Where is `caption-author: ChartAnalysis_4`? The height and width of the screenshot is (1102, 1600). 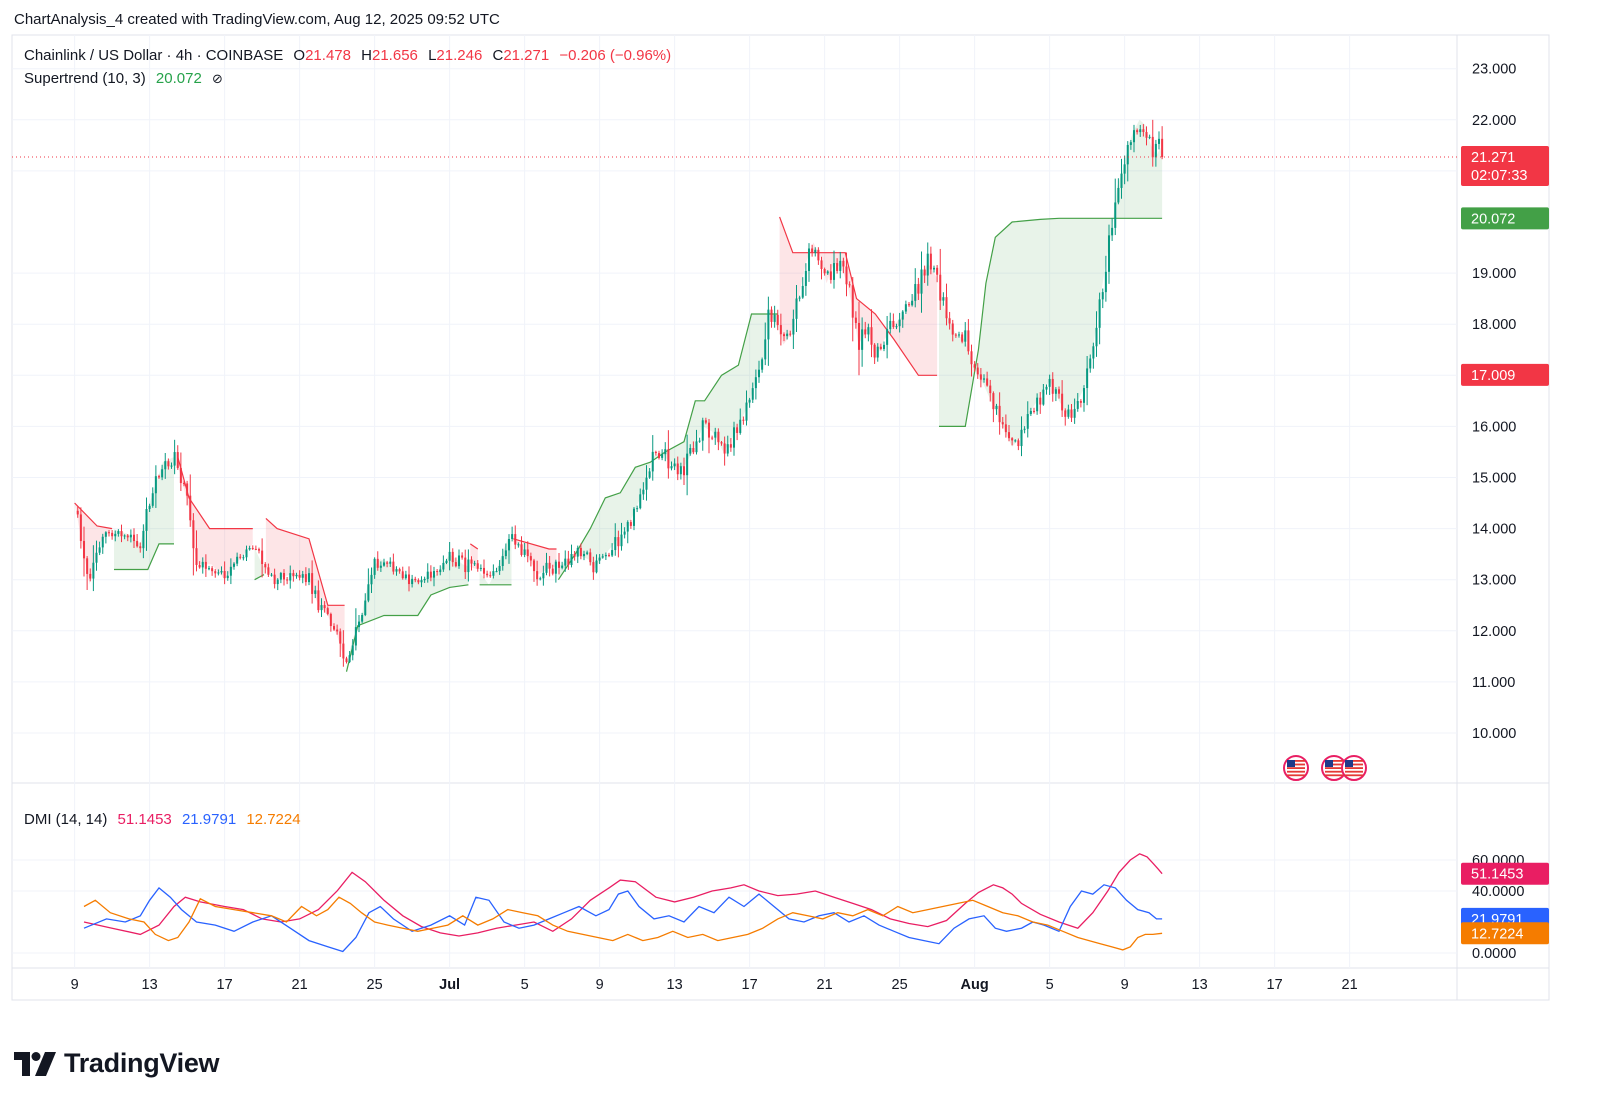 caption-author: ChartAnalysis_4 is located at coordinates (69, 19).